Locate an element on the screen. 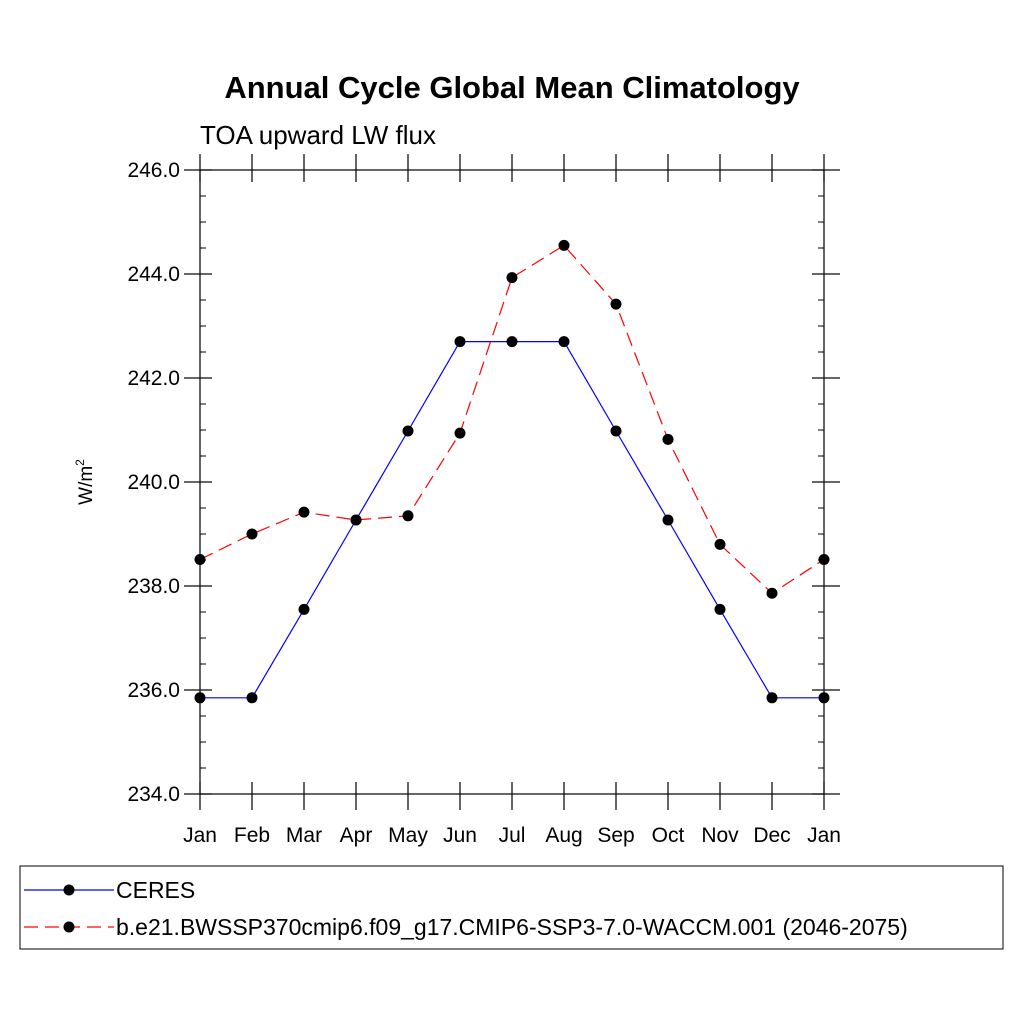  x-tick-label: Dec is located at coordinates (771, 835).